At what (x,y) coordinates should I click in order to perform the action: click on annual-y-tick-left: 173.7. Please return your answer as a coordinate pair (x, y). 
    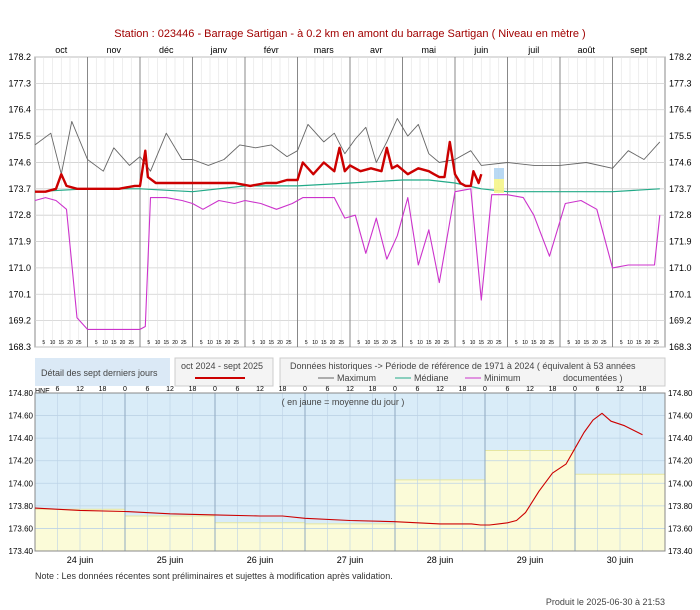
    Looking at the image, I should click on (19, 189).